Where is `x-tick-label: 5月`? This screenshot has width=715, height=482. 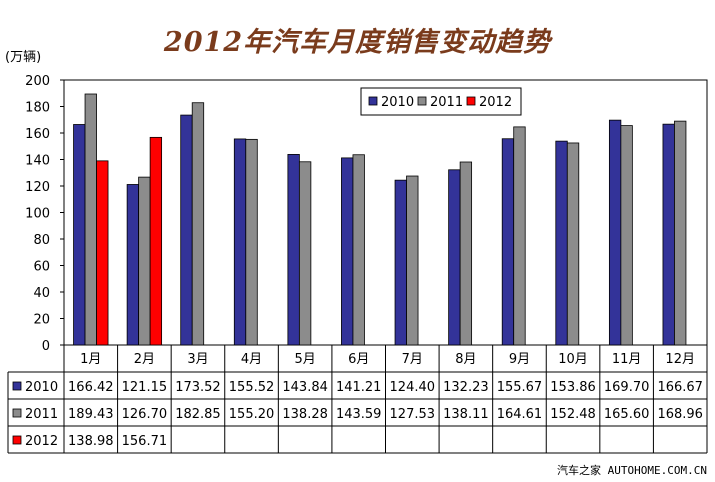
x-tick-label: 5月 is located at coordinates (304, 359).